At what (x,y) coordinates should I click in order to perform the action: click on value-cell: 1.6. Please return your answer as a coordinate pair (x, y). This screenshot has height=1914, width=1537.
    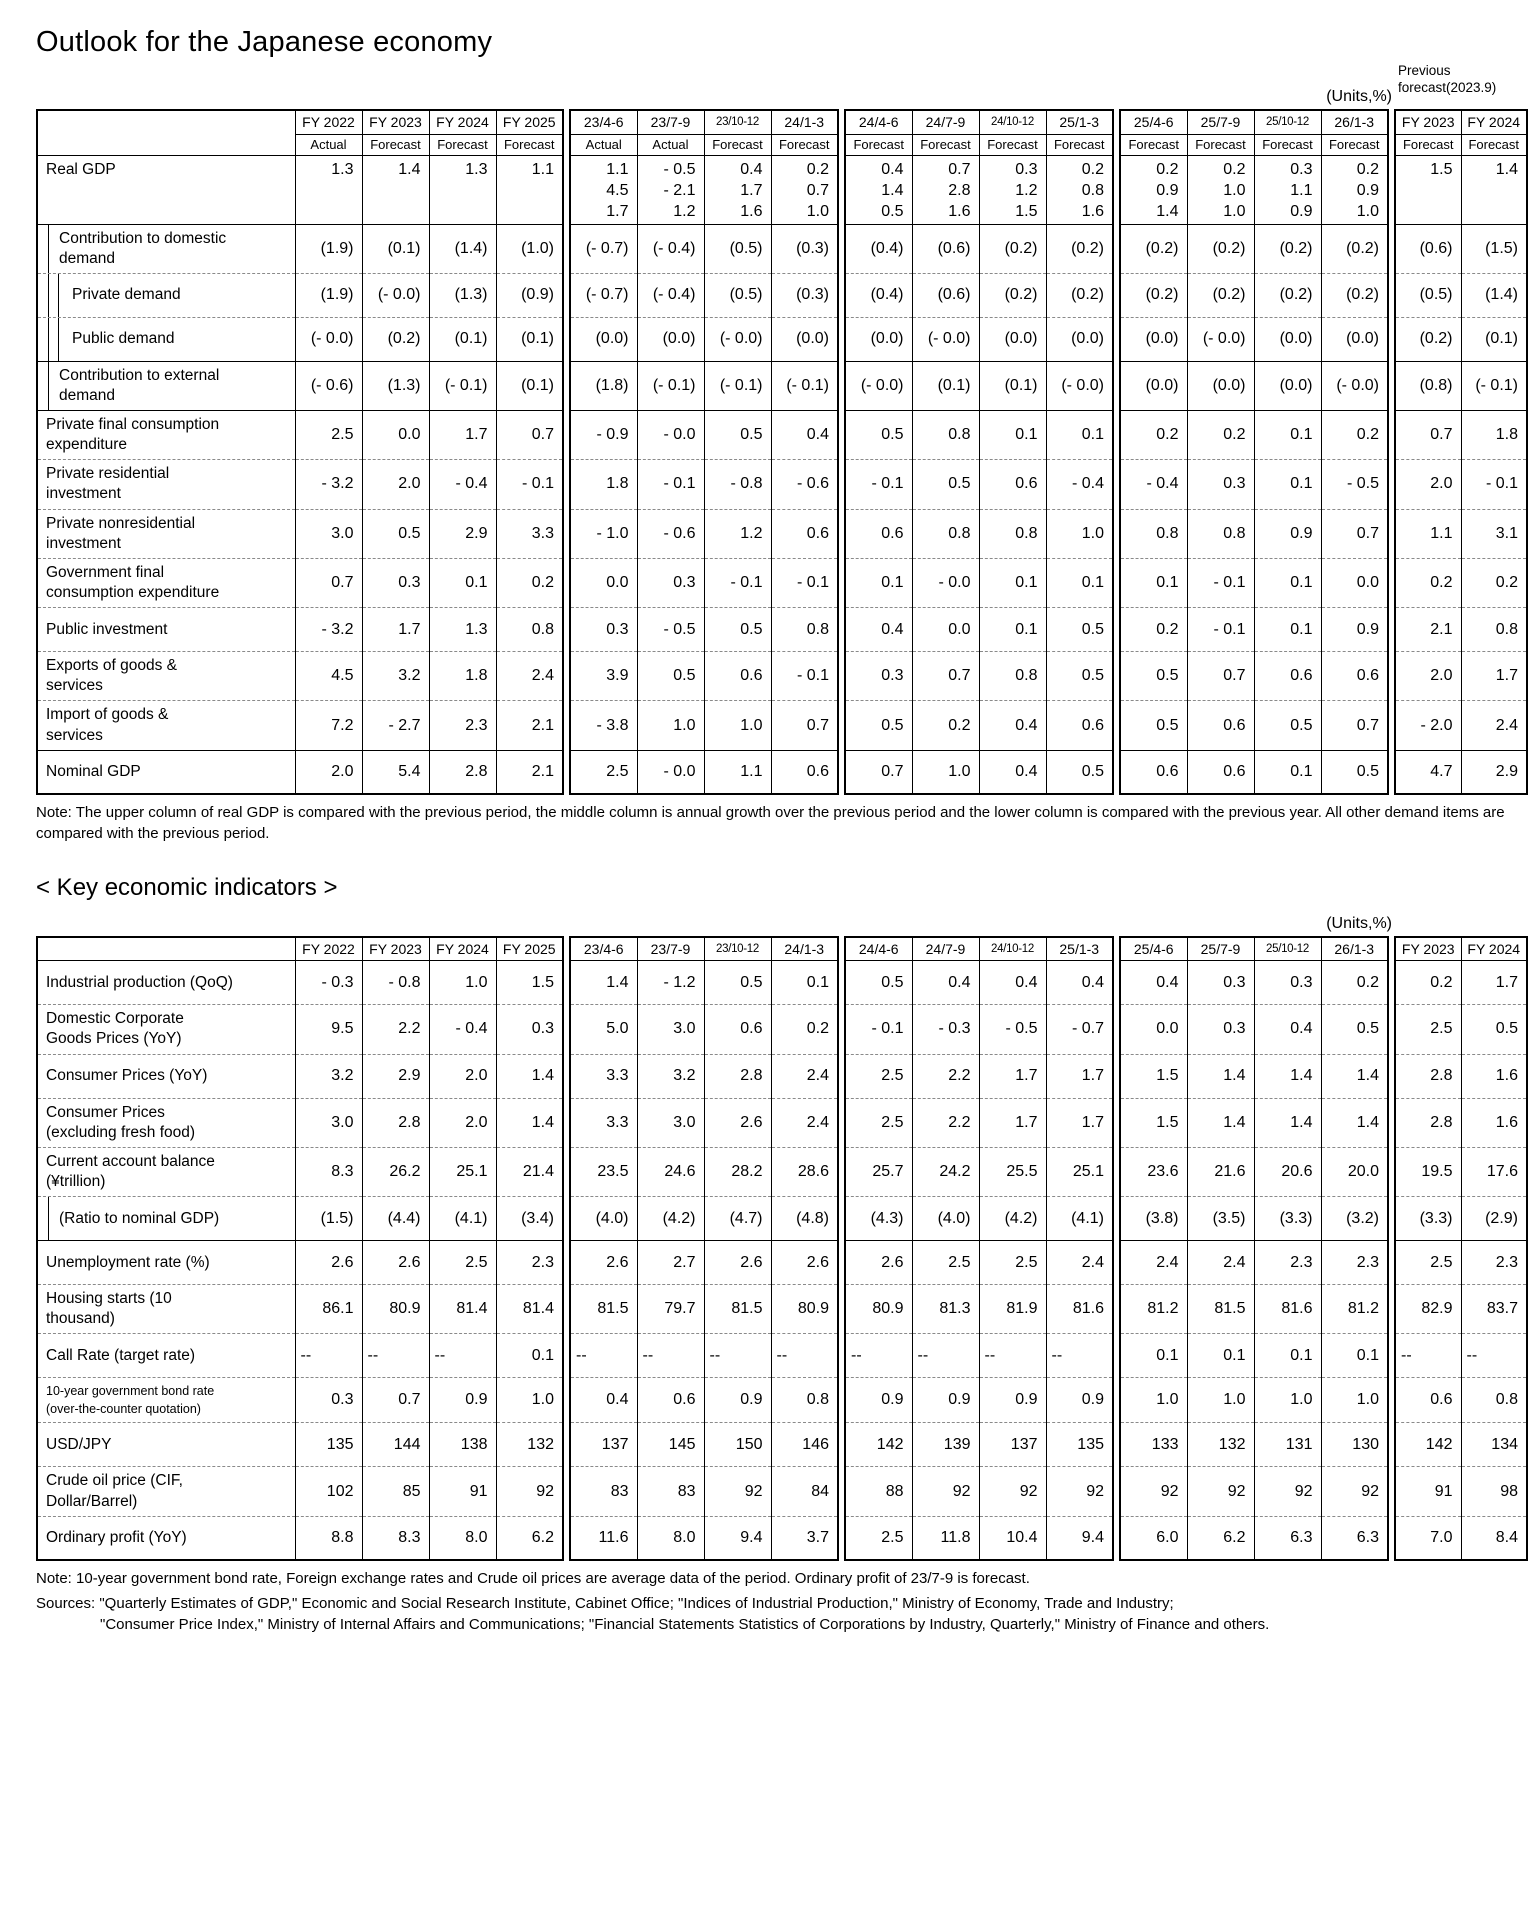
    Looking at the image, I should click on (1494, 1076).